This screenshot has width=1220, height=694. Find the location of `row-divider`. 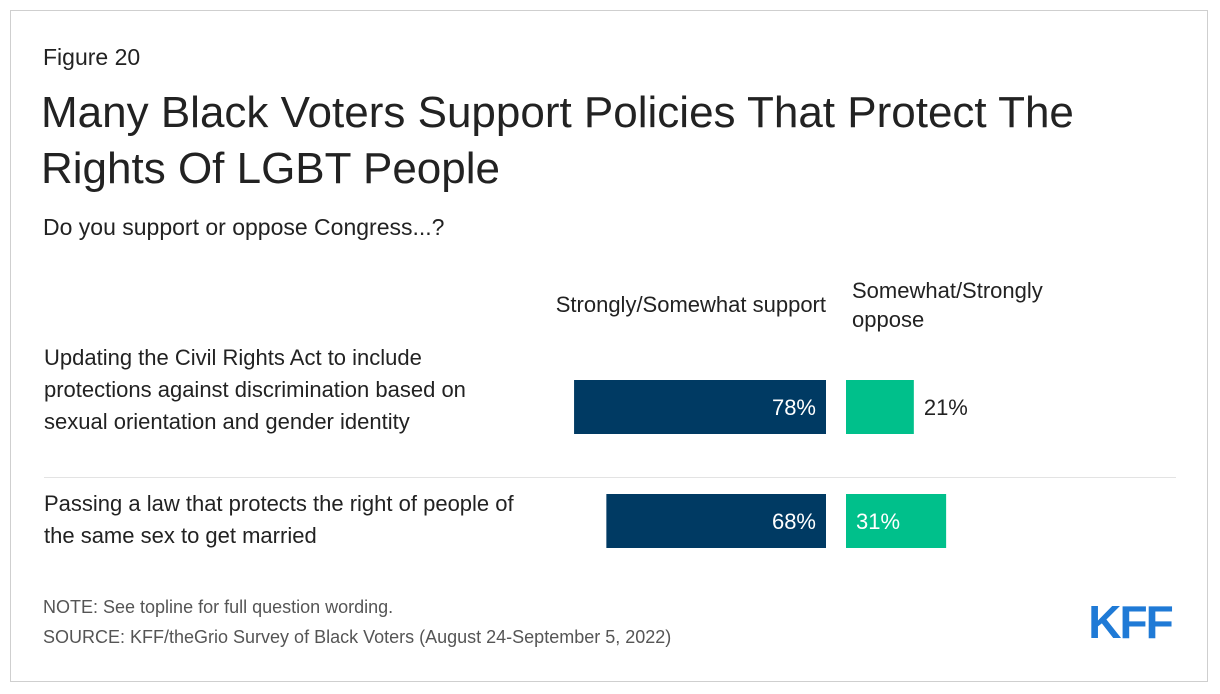

row-divider is located at coordinates (610, 477).